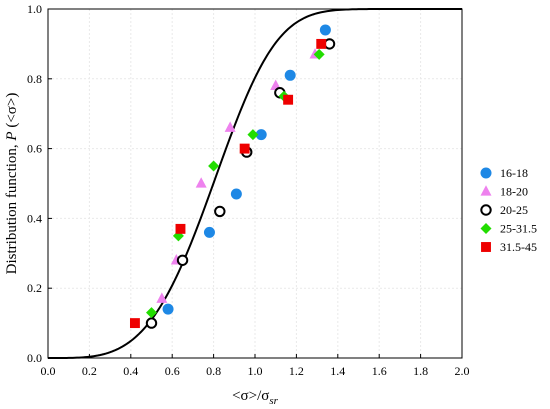  What do you see at coordinates (34, 149) in the screenshot?
I see `y-tick-label: 0.6` at bounding box center [34, 149].